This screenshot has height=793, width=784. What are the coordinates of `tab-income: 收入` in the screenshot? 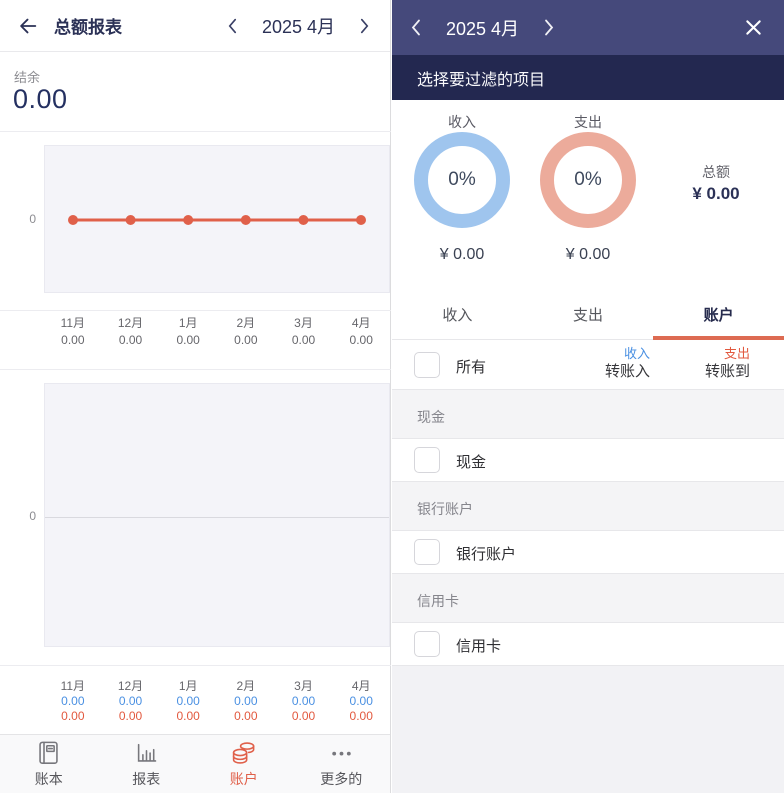 It's located at (457, 315).